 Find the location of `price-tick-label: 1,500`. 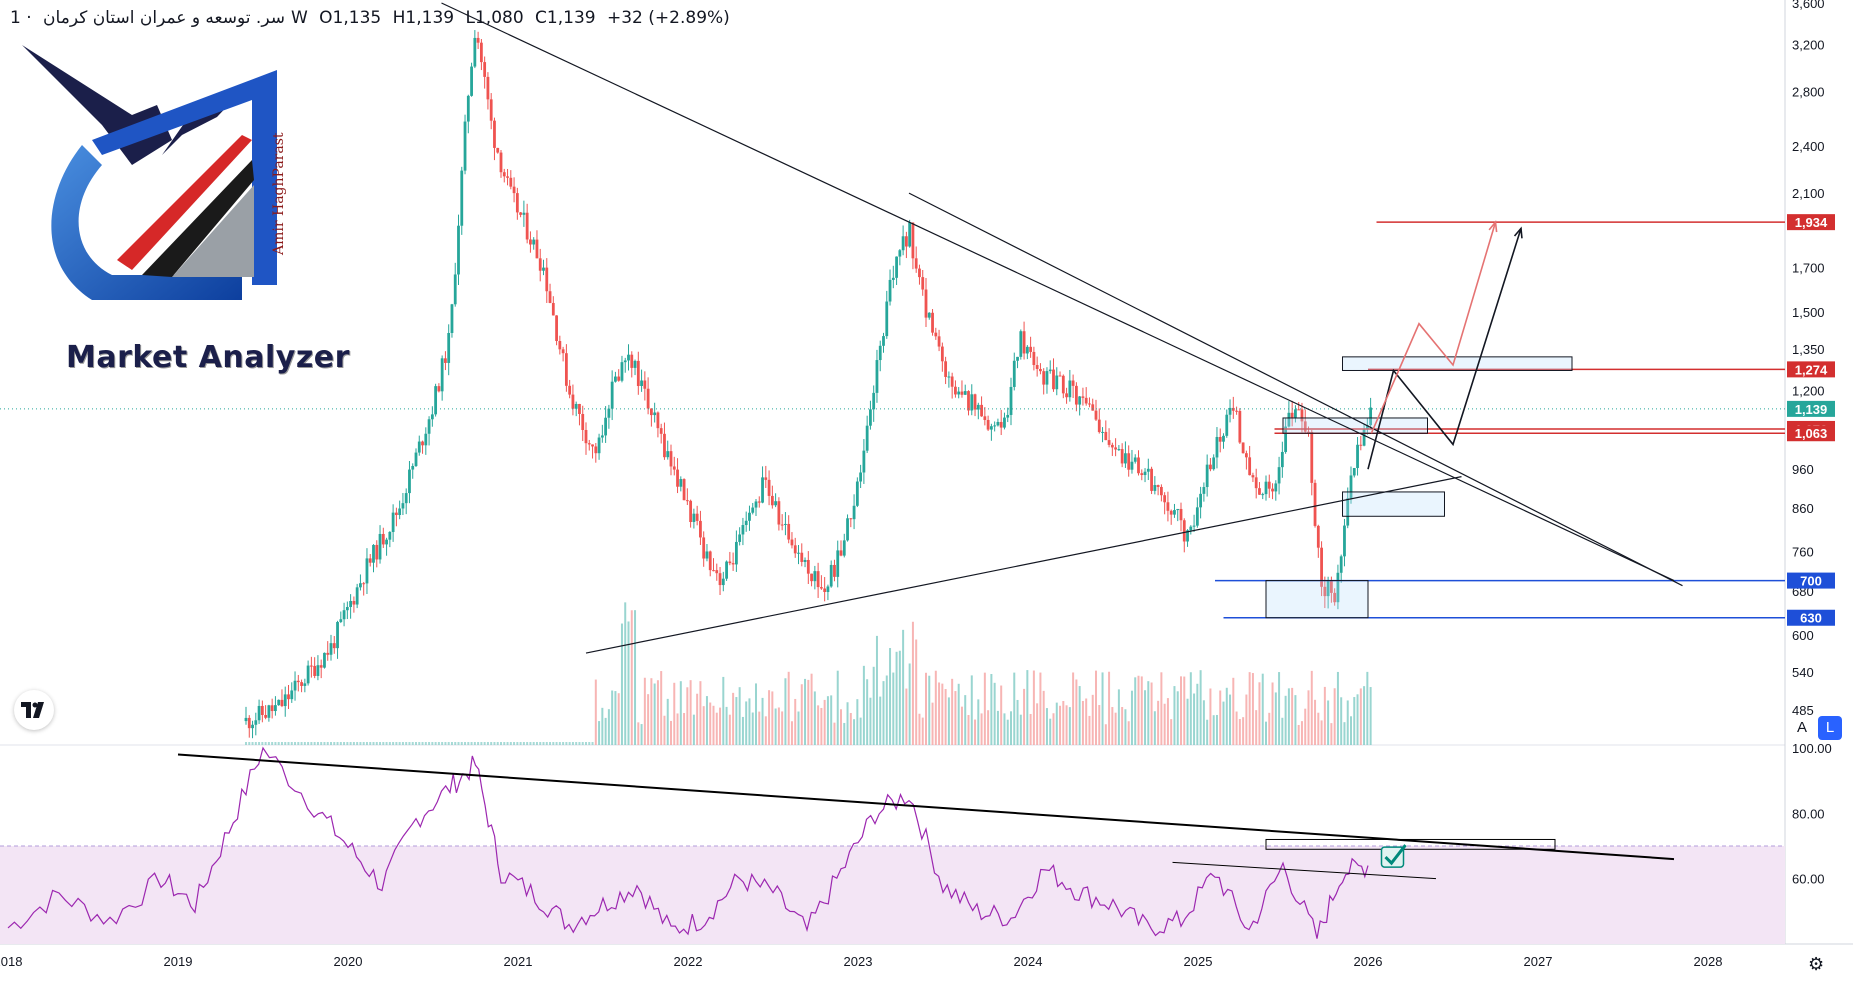

price-tick-label: 1,500 is located at coordinates (1808, 312).